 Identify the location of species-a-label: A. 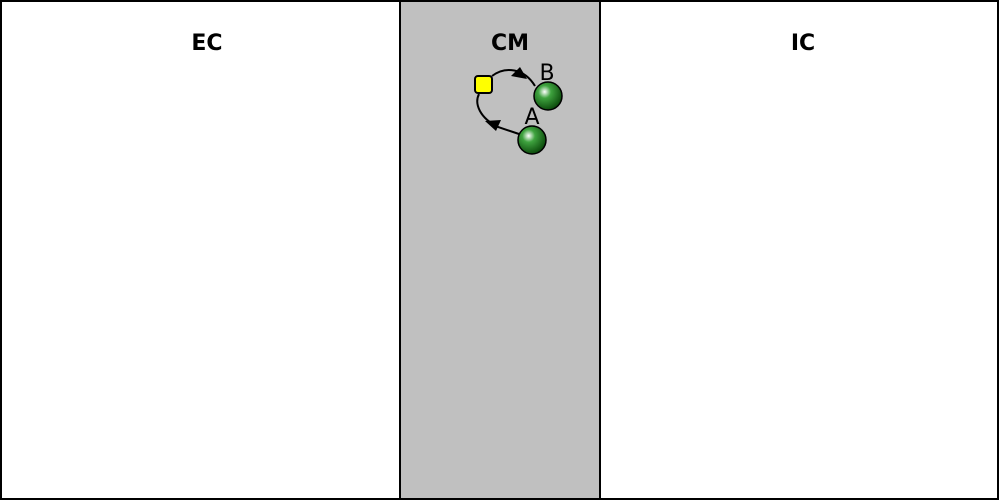
(531, 117).